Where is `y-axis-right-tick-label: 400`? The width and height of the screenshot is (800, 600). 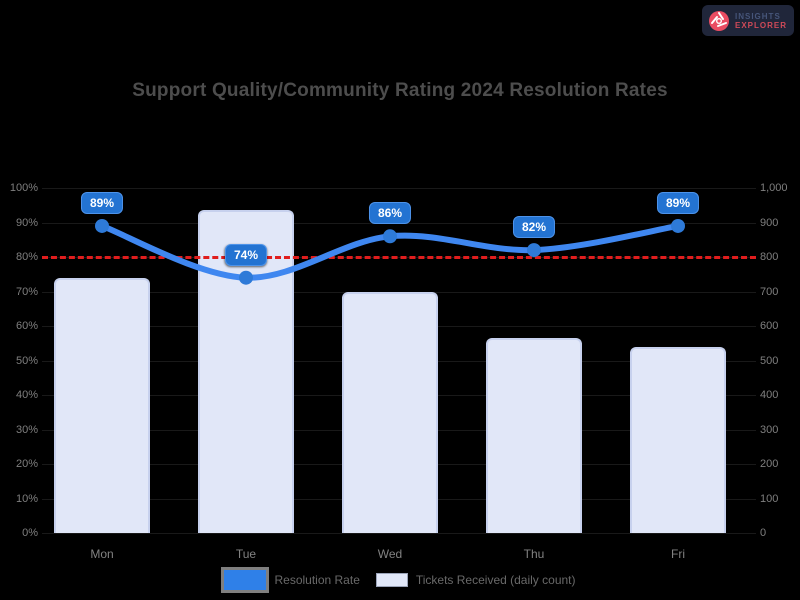 y-axis-right-tick-label: 400 is located at coordinates (769, 395).